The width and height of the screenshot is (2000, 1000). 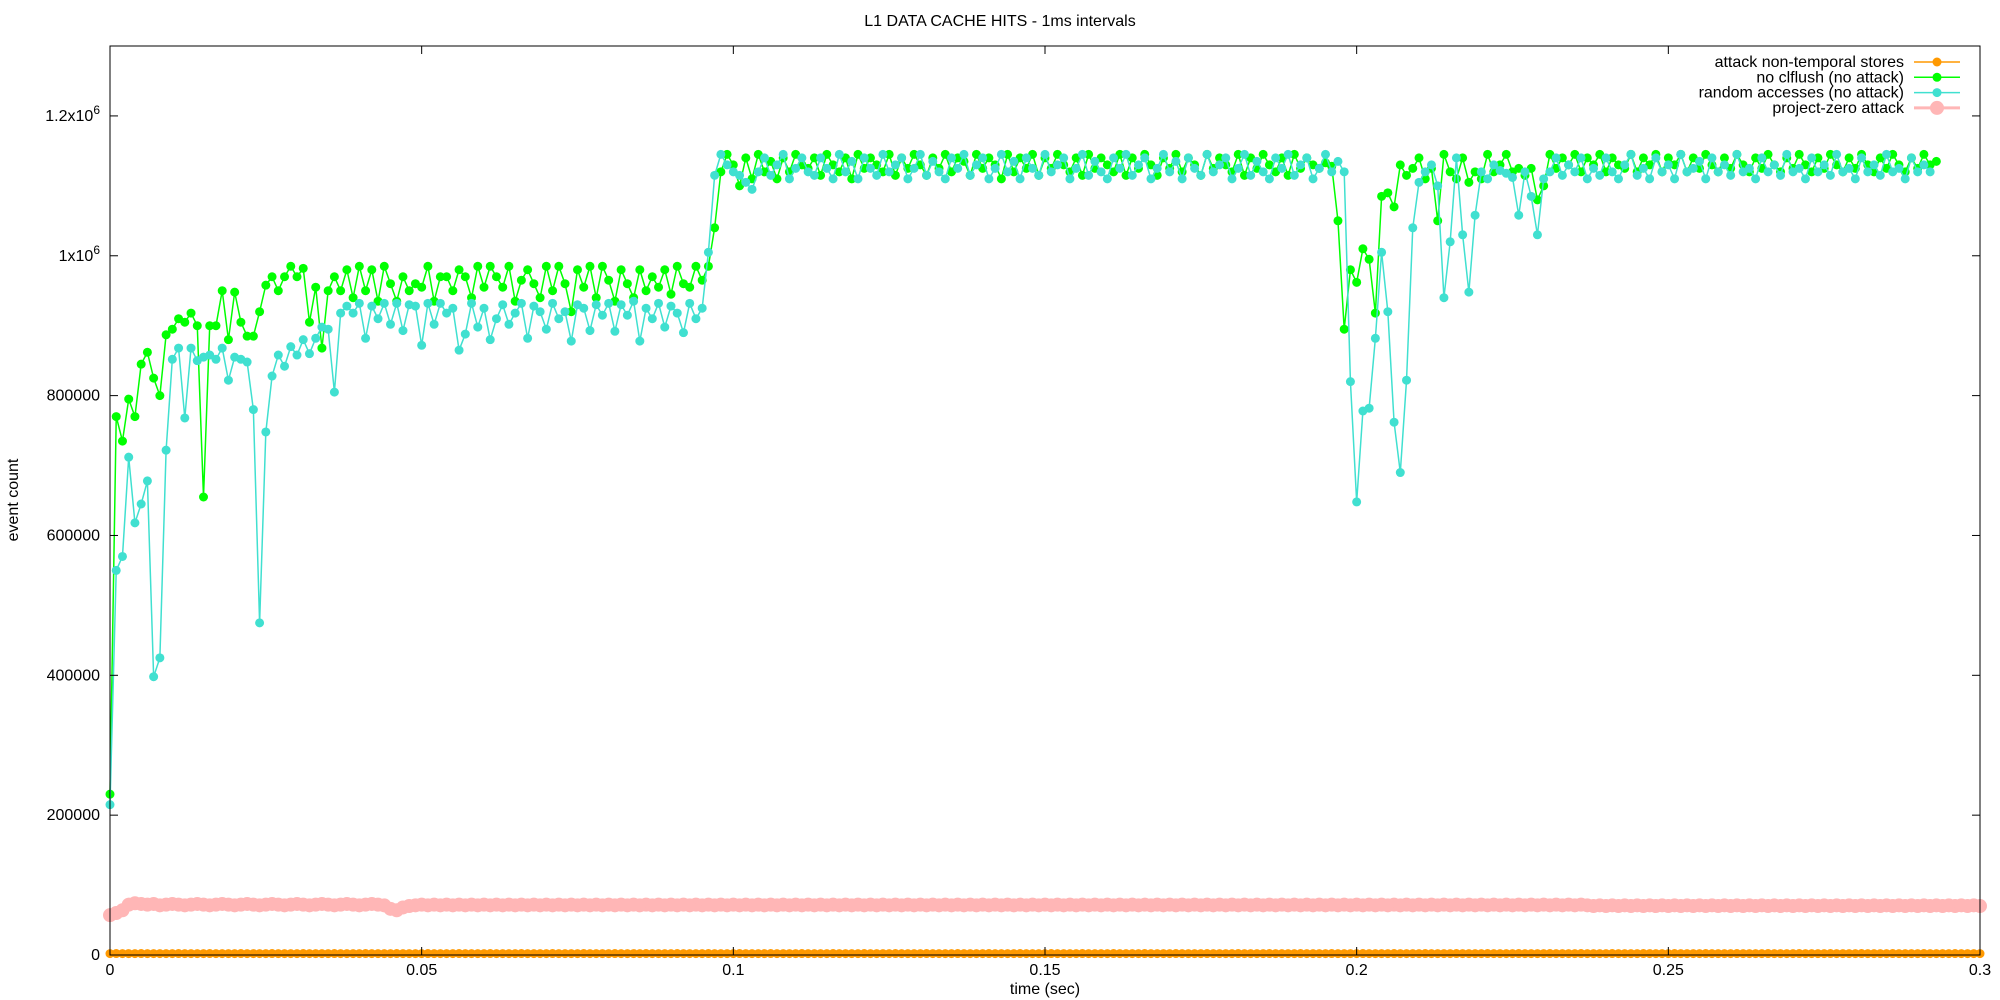 What do you see at coordinates (1357, 970) in the screenshot?
I see `x-tick-label: 0.2` at bounding box center [1357, 970].